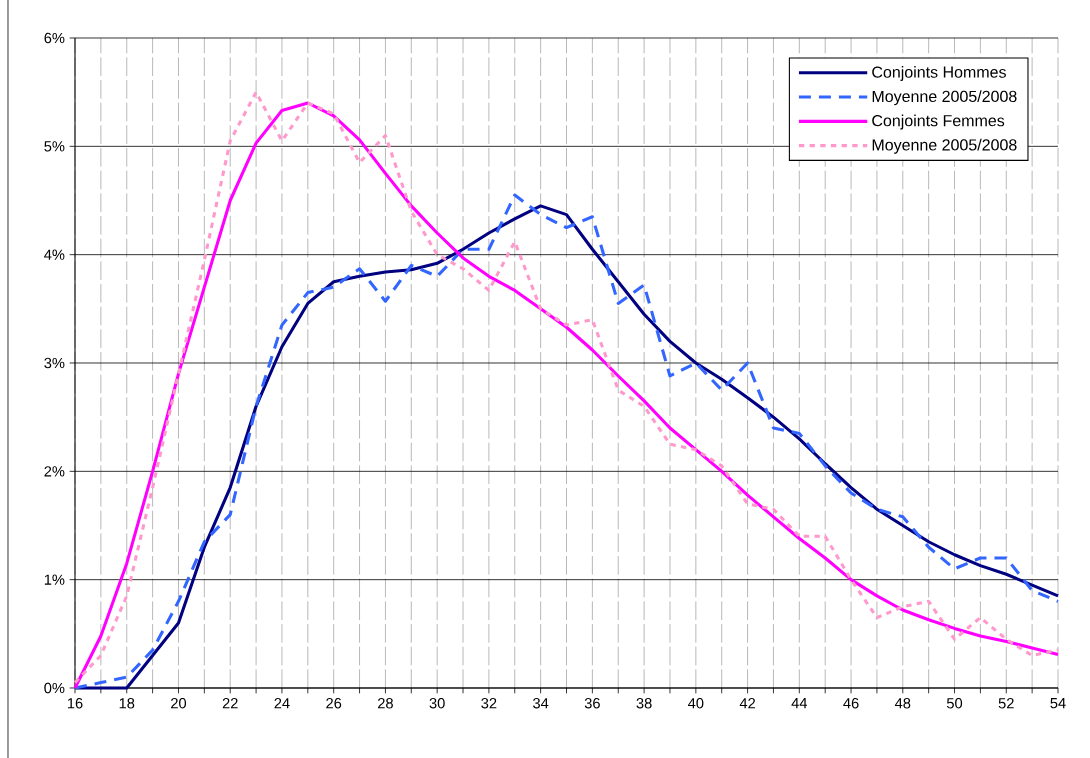 This screenshot has width=1090, height=758. I want to click on x-tick-label: 38, so click(644, 703).